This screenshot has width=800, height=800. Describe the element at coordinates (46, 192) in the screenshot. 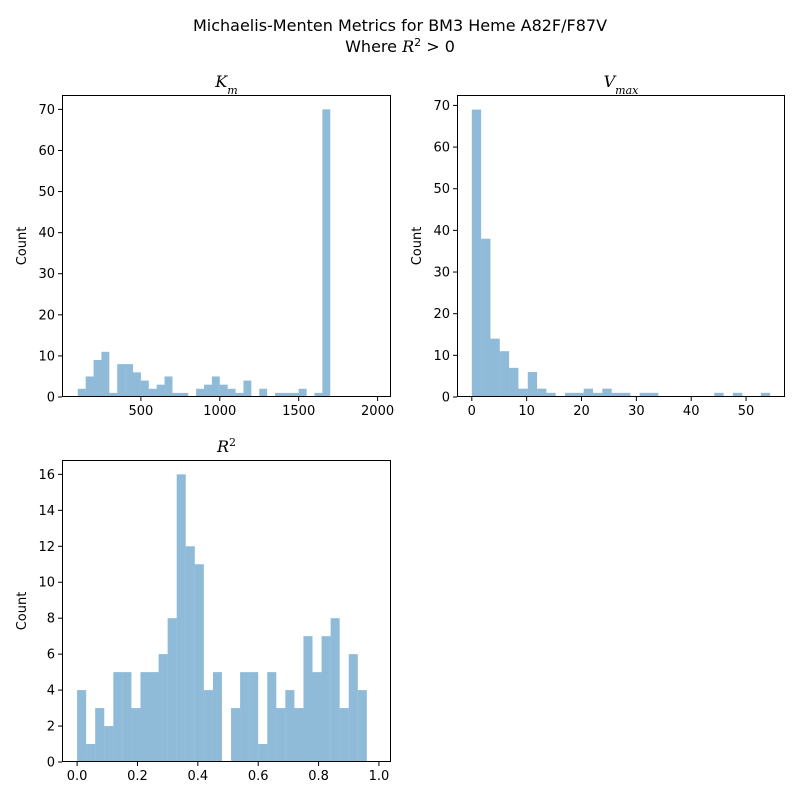

I see `km-y-tick-label: 50` at that location.